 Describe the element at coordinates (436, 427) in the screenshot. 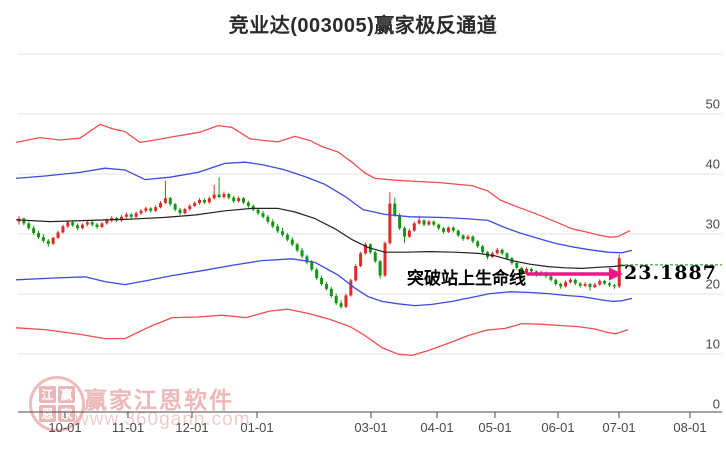

I see `x-axis-label: 04-01` at that location.